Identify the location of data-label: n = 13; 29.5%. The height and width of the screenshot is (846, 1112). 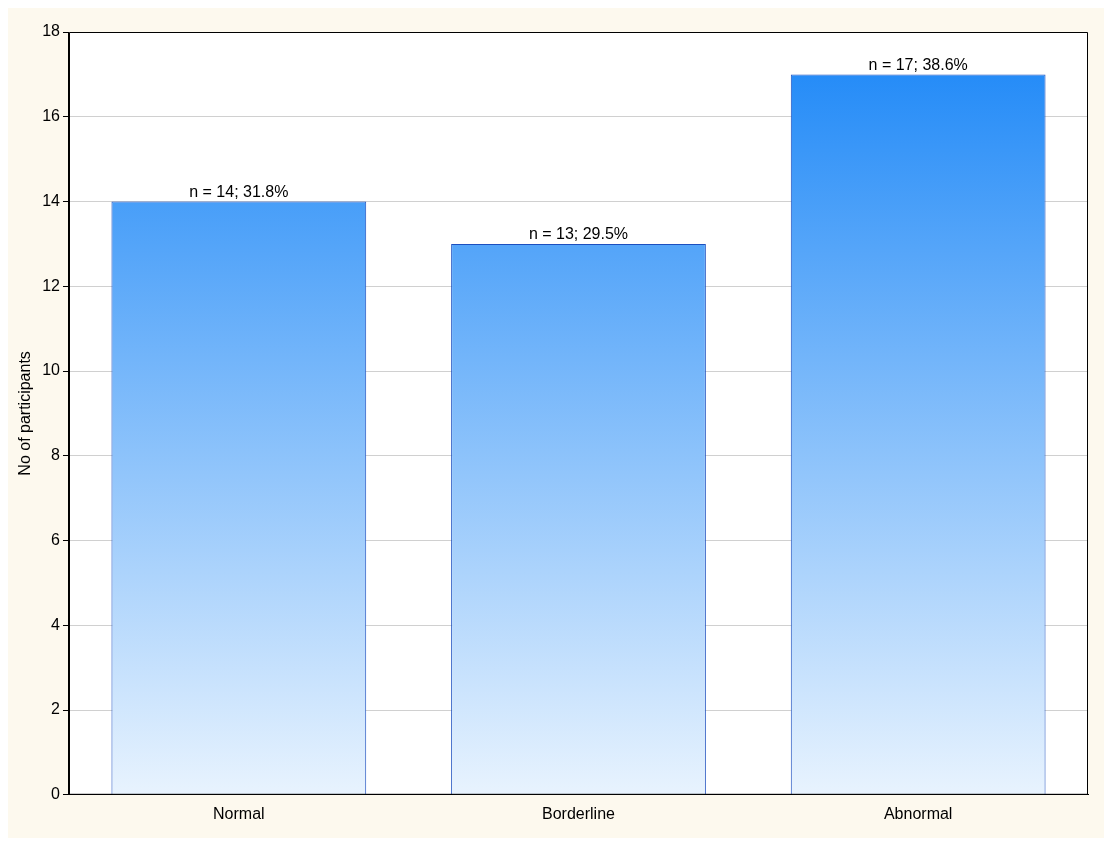
(578, 234).